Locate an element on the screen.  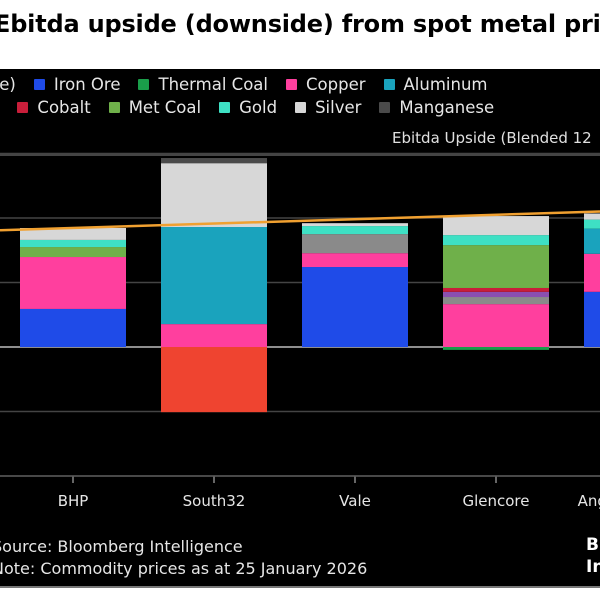
bar-segment-anglo-american-iron-ore is located at coordinates (592, 319).